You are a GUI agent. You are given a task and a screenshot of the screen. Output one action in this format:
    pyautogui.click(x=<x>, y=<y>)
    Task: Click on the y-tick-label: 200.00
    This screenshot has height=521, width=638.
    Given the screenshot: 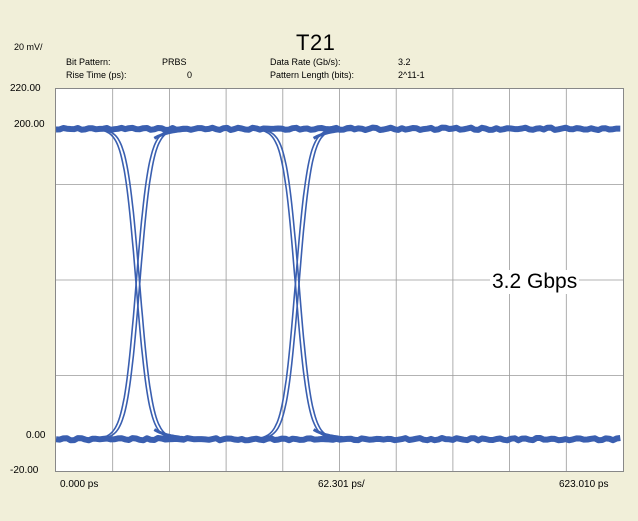 What is the action you would take?
    pyautogui.click(x=29, y=124)
    